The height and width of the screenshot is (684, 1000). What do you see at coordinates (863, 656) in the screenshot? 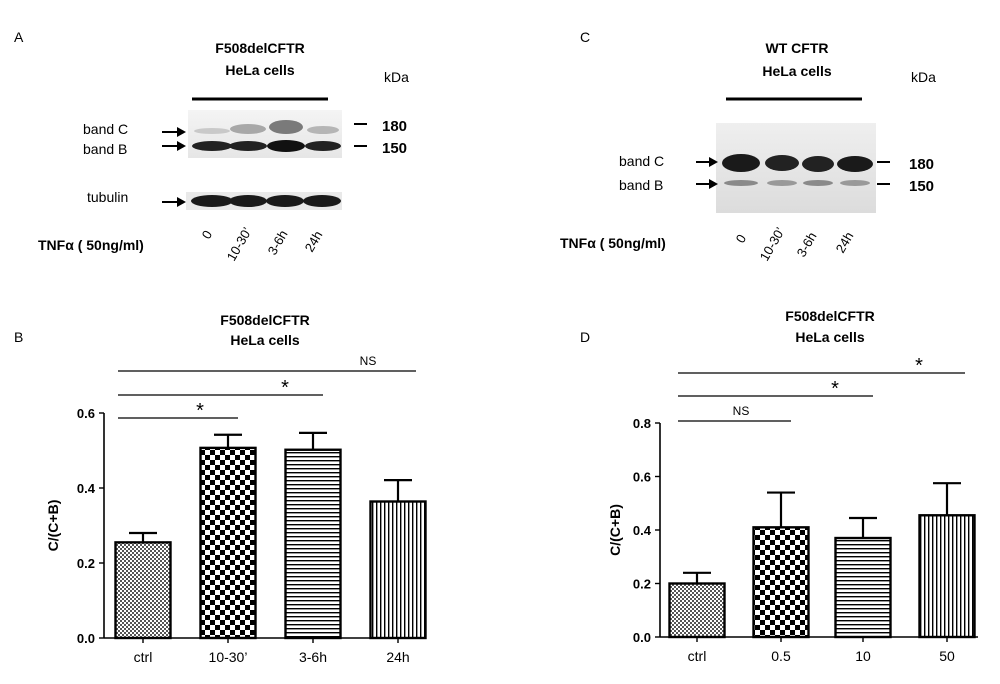
I see `chart-d-xtick-label: 10` at bounding box center [863, 656].